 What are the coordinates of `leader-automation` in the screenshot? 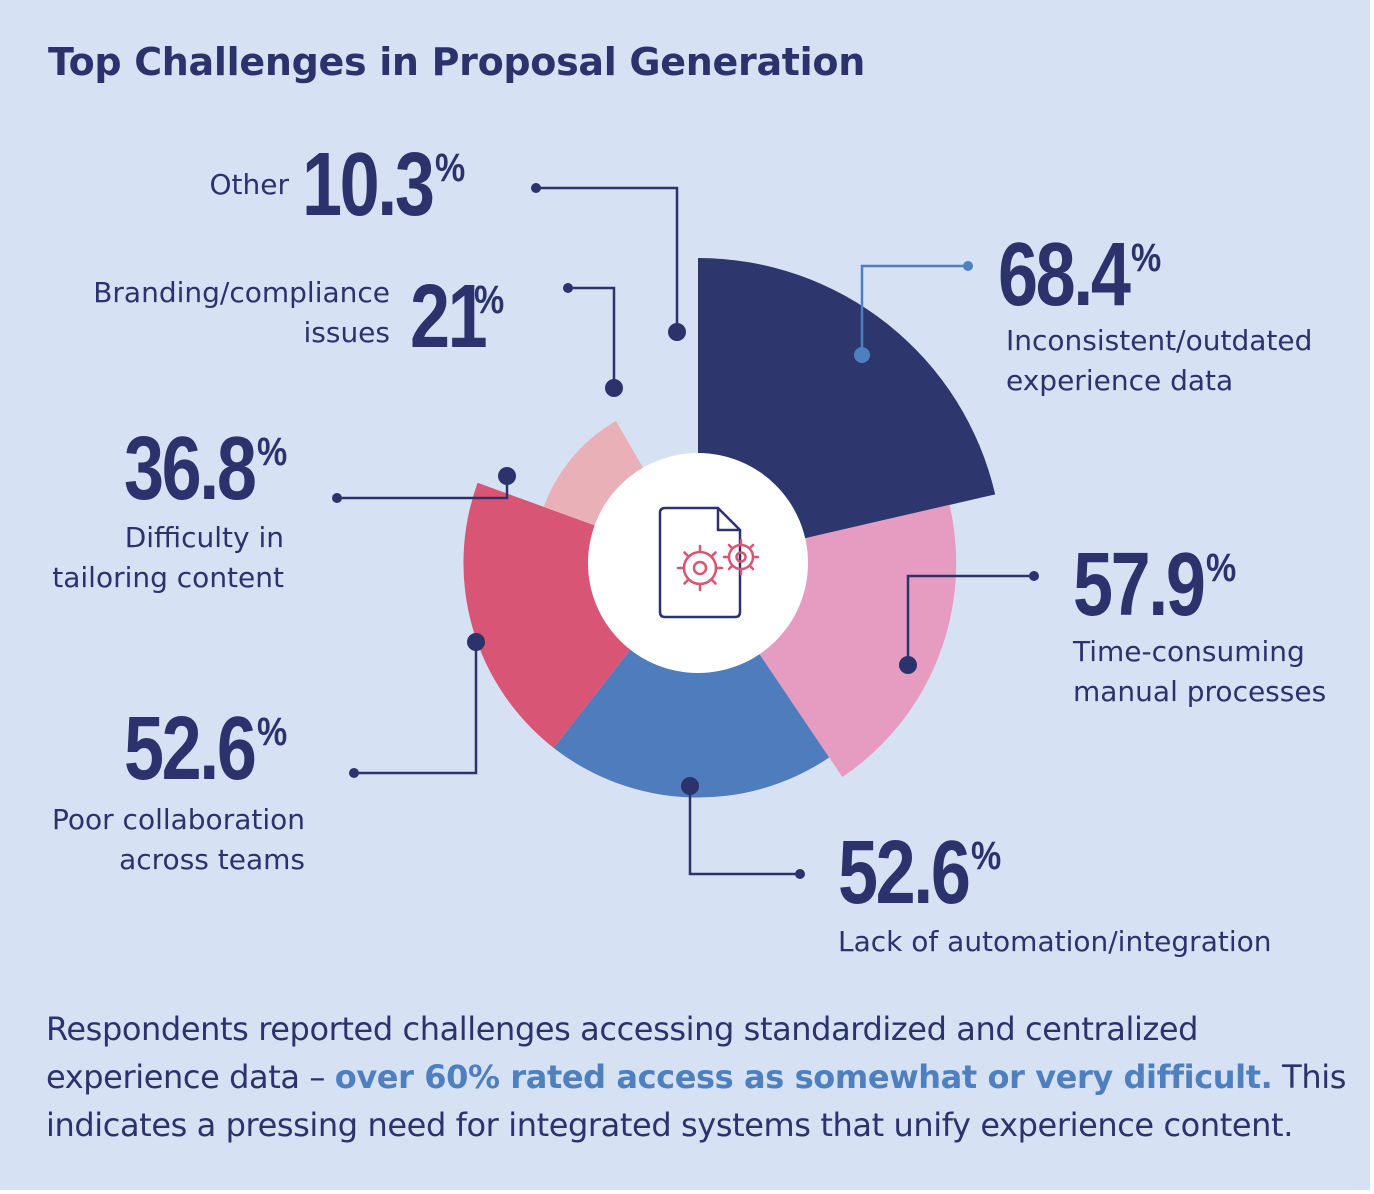 It's located at (743, 828).